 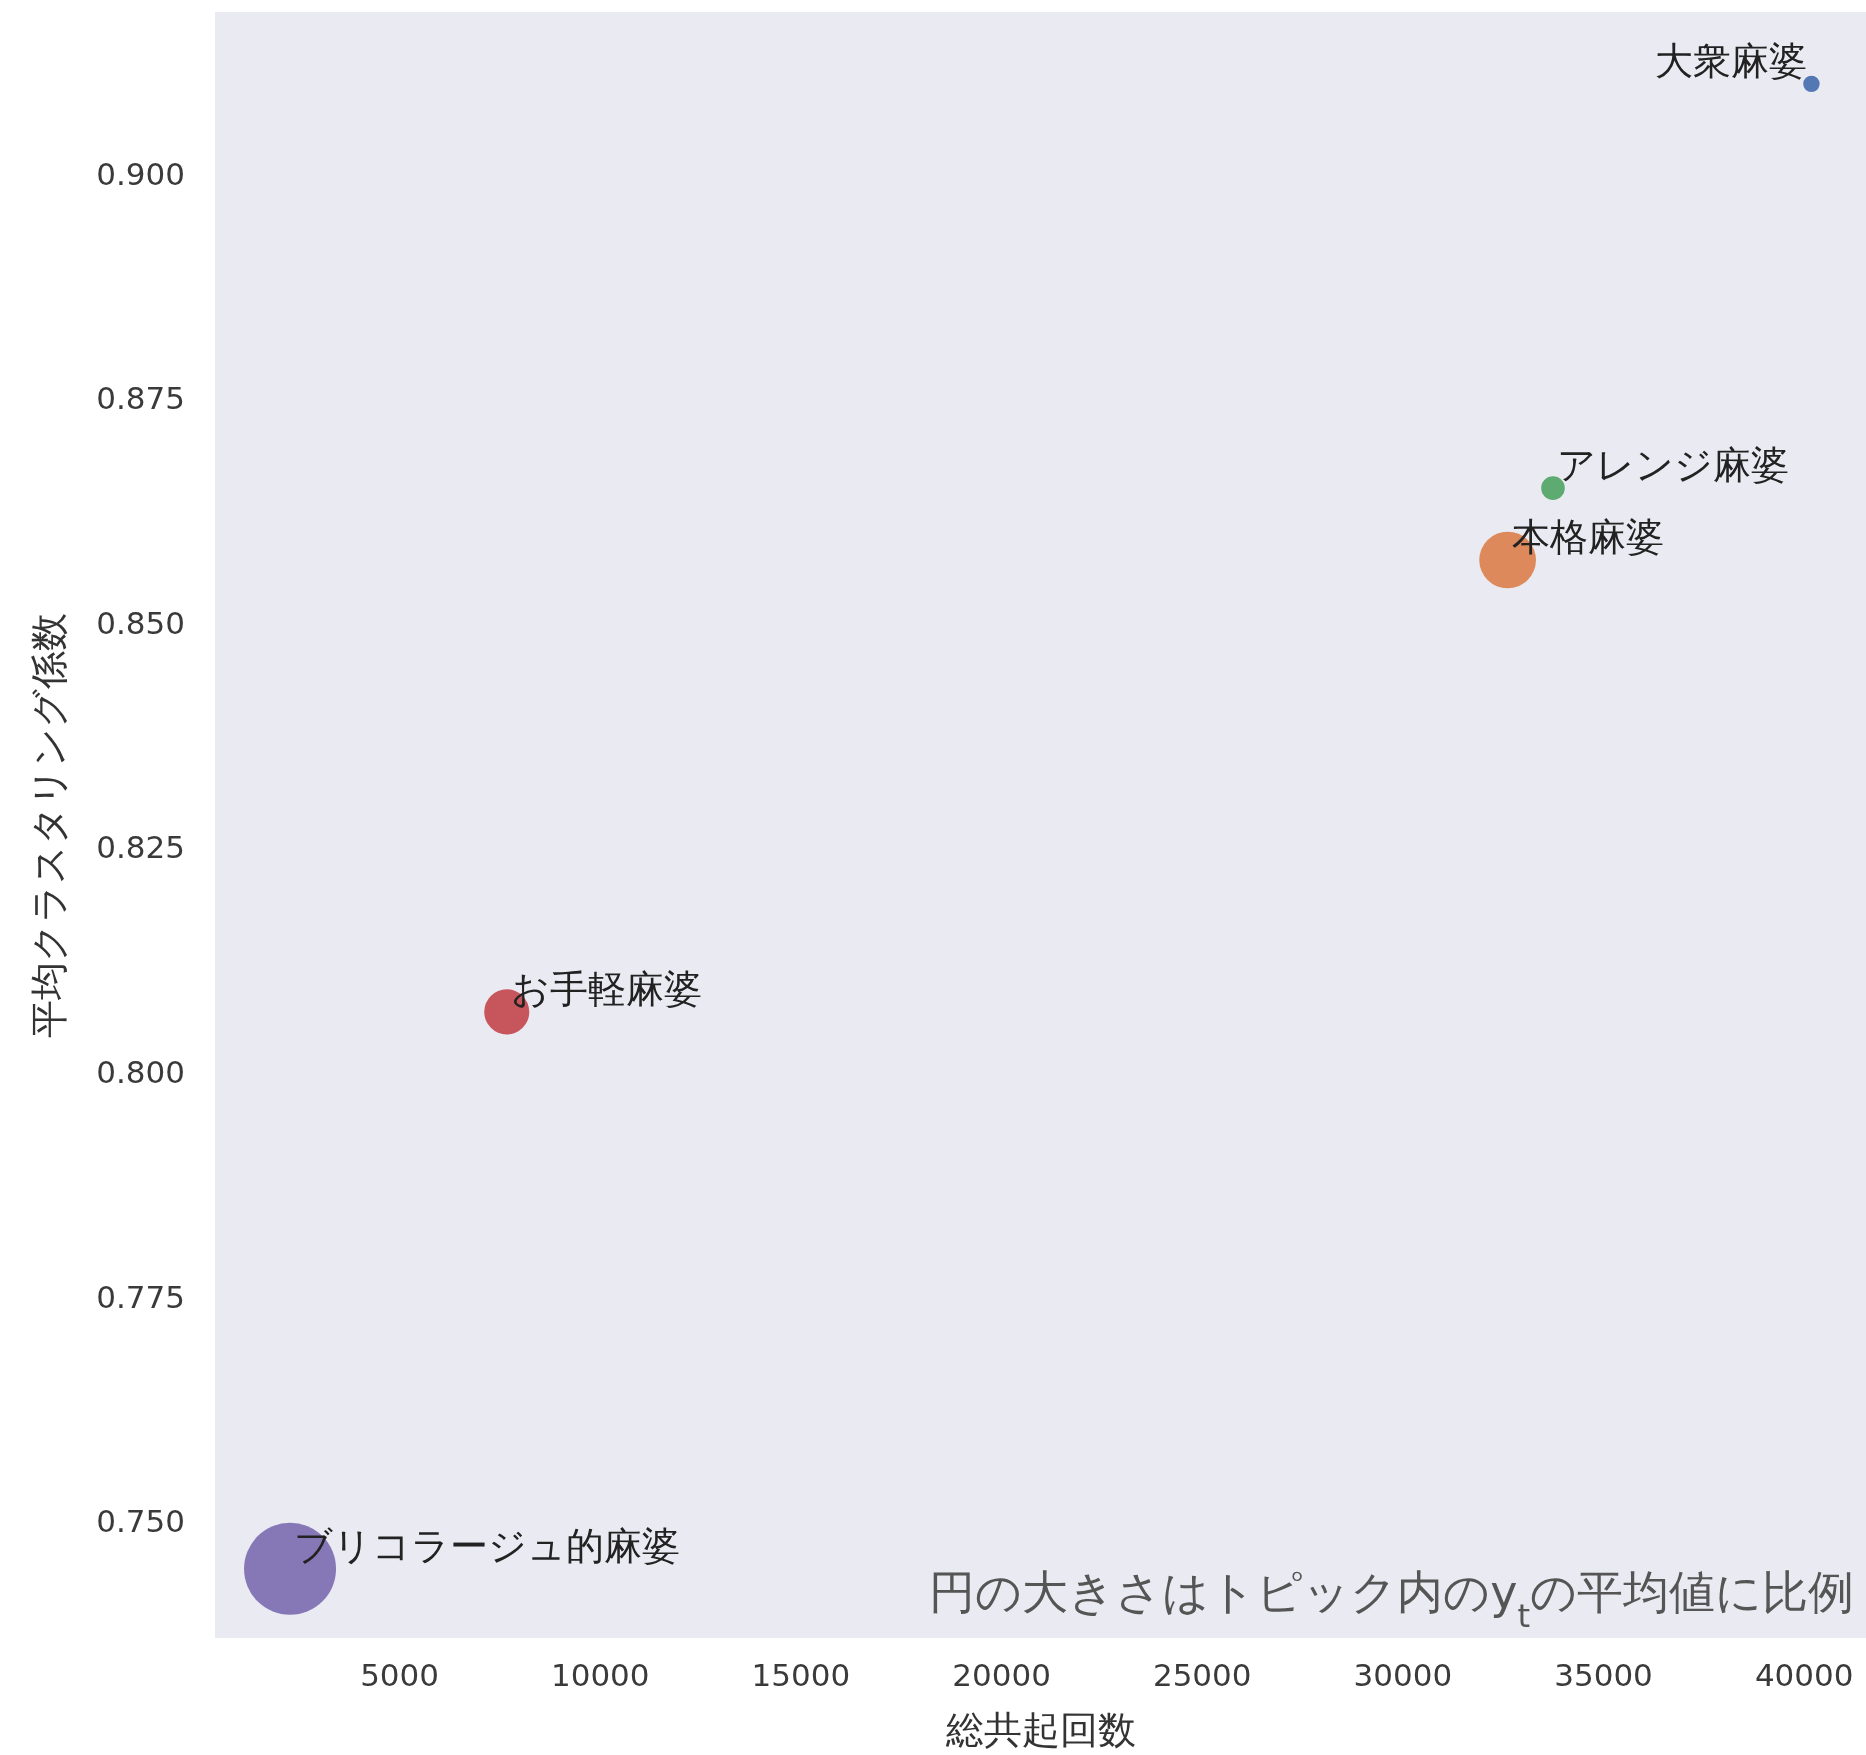 I want to click on series-label: アレンジ麻婆, so click(x=1672, y=465).